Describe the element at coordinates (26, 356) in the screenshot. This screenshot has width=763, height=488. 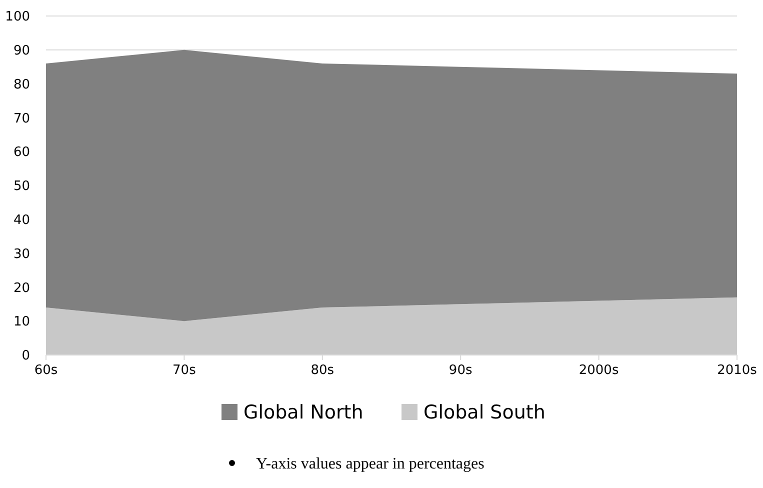
I see `y-tick-label: 0` at that location.